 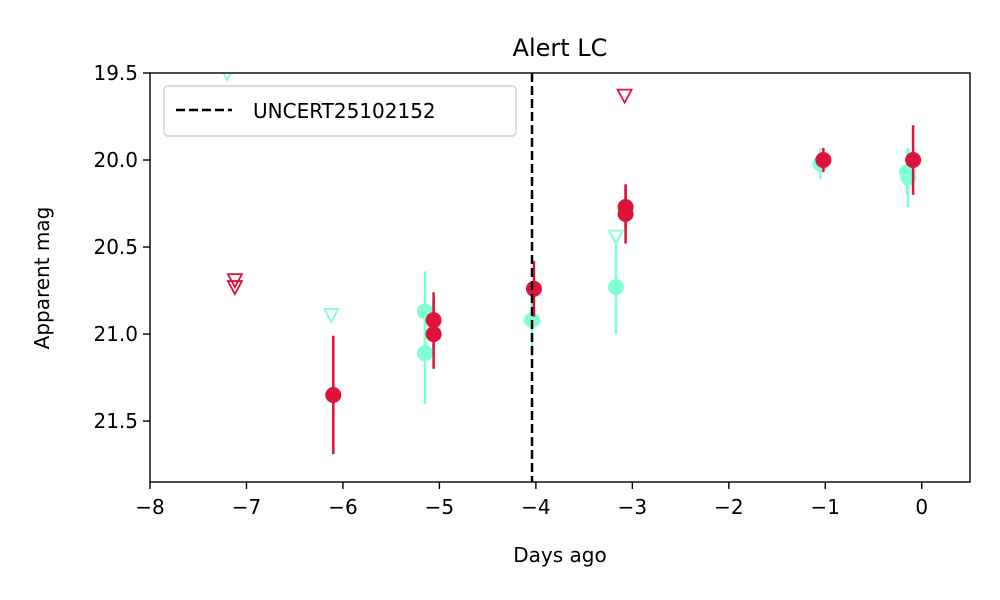 I want to click on y-tick-label: 20.0, so click(x=115, y=160).